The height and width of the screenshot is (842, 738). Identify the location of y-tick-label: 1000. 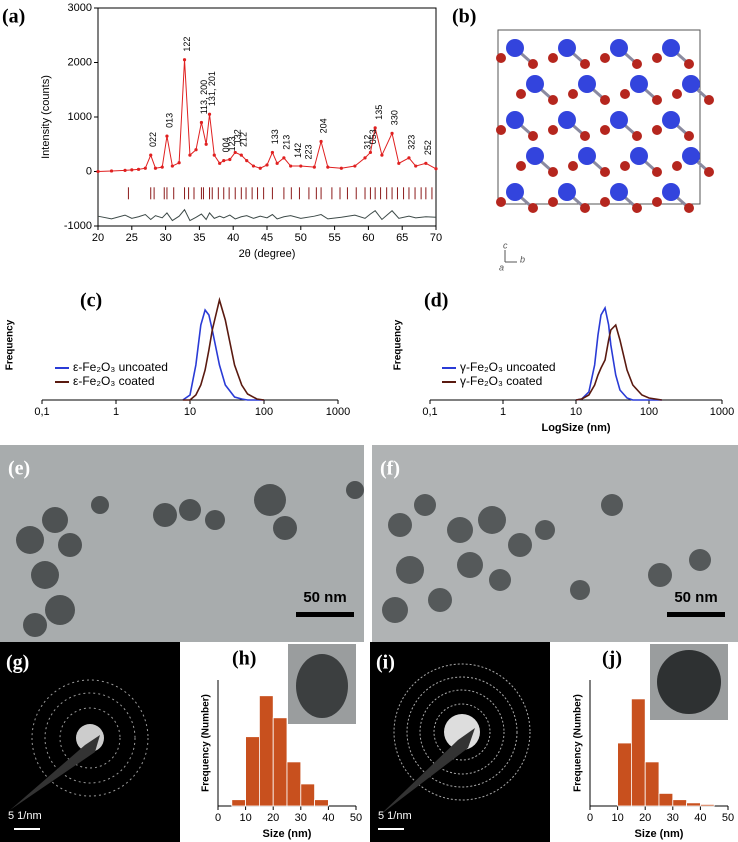
(80, 117).